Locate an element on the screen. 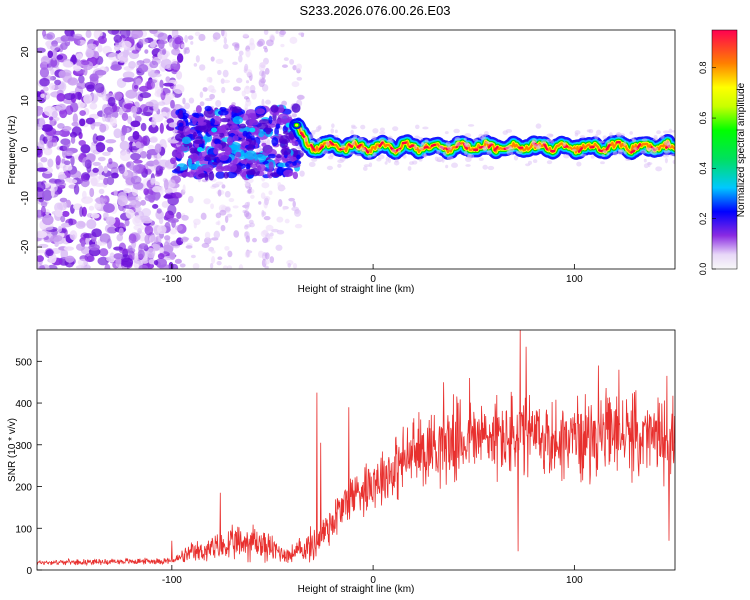 The image size is (750, 600). heatmap-x-tick-label: 100 is located at coordinates (574, 279).